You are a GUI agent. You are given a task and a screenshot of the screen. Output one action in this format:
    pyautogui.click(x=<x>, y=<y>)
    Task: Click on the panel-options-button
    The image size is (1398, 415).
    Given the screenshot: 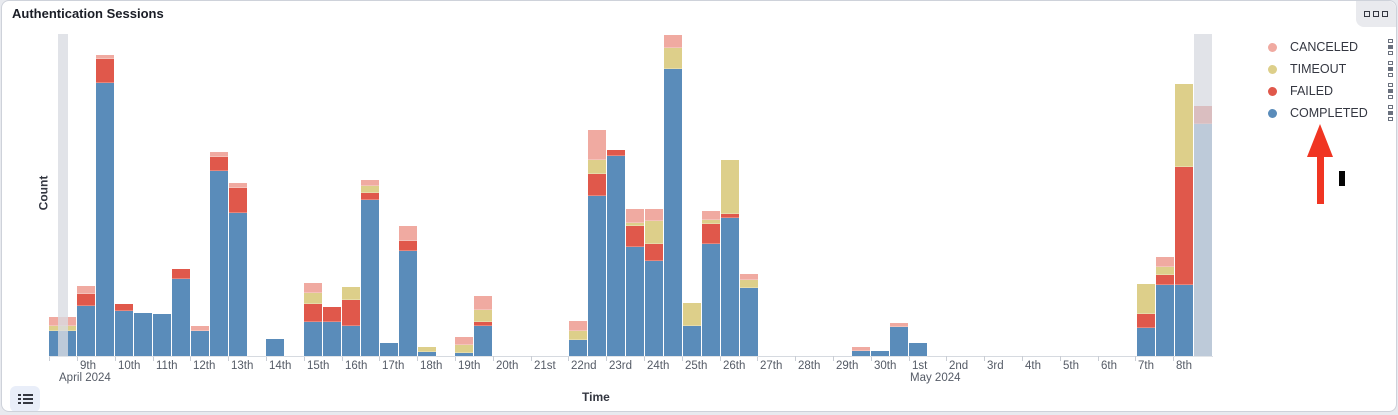 What is the action you would take?
    pyautogui.click(x=1376, y=14)
    